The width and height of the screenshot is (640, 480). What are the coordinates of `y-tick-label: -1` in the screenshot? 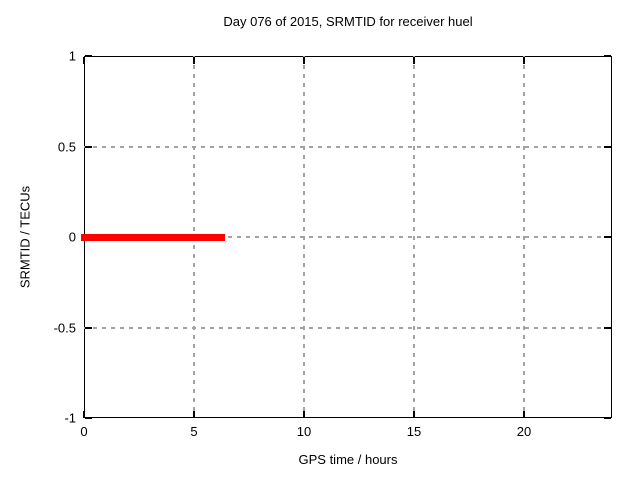 It's located at (70, 418).